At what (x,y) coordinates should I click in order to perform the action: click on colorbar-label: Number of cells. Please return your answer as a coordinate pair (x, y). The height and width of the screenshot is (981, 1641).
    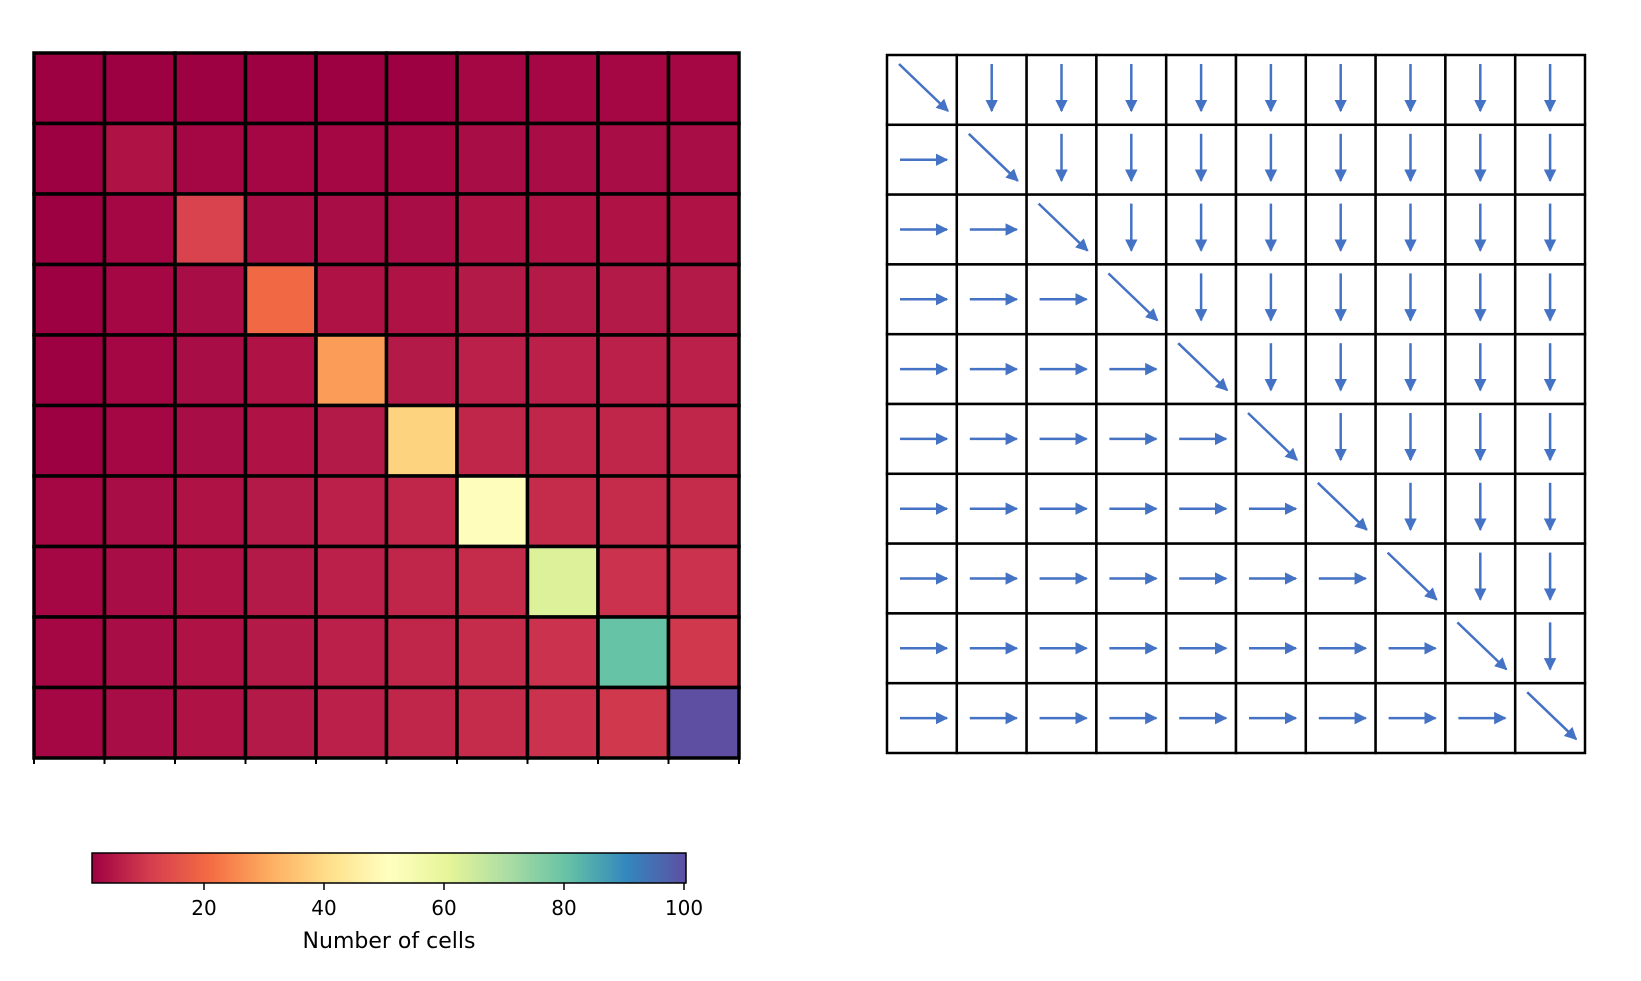
    Looking at the image, I should click on (389, 941).